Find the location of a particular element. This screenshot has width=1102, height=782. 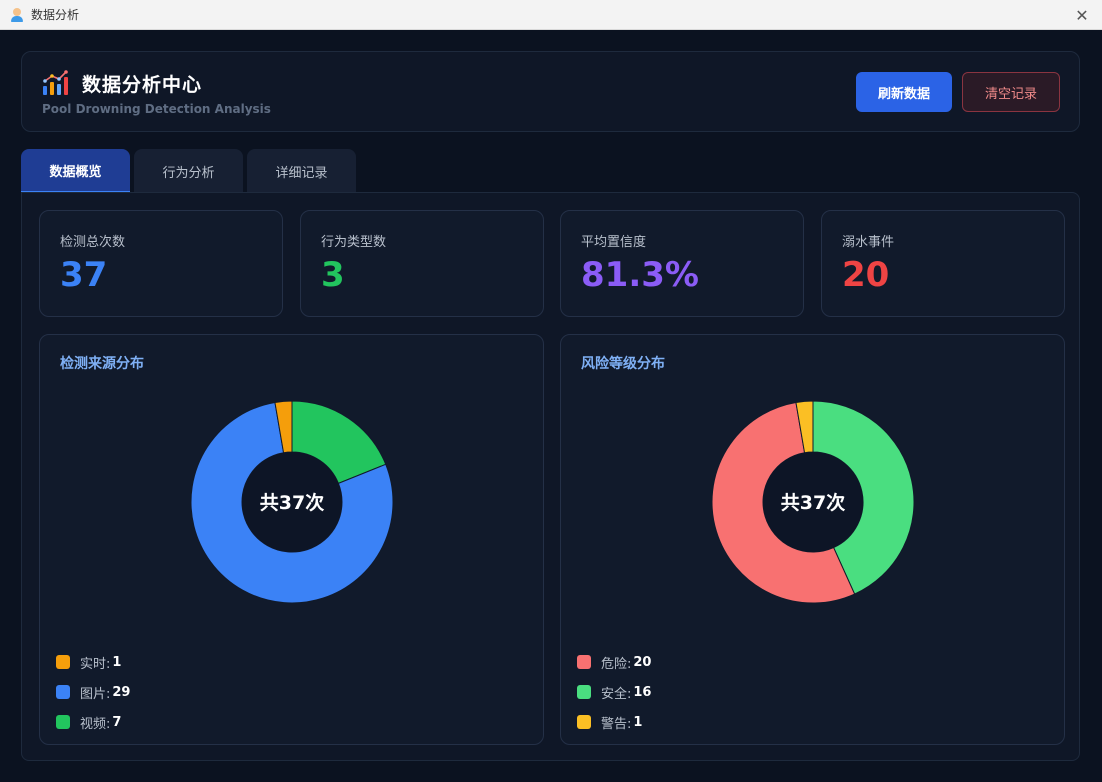

legend-item-video: 视频: 7 is located at coordinates (93, 722).